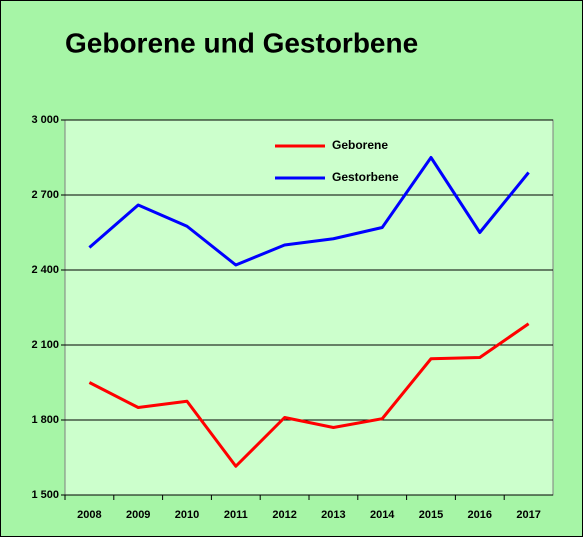  What do you see at coordinates (45, 195) in the screenshot?
I see `y-tick-label: 2 700` at bounding box center [45, 195].